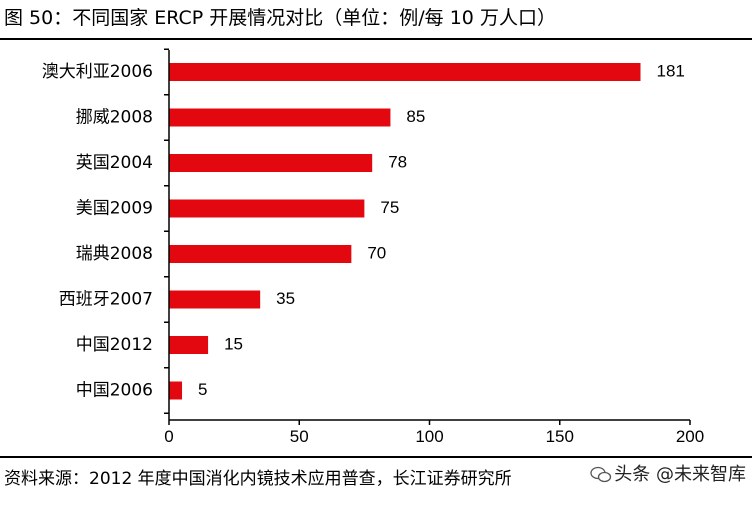 The width and height of the screenshot is (752, 506). What do you see at coordinates (114, 391) in the screenshot?
I see `category-label: 中国2006` at bounding box center [114, 391].